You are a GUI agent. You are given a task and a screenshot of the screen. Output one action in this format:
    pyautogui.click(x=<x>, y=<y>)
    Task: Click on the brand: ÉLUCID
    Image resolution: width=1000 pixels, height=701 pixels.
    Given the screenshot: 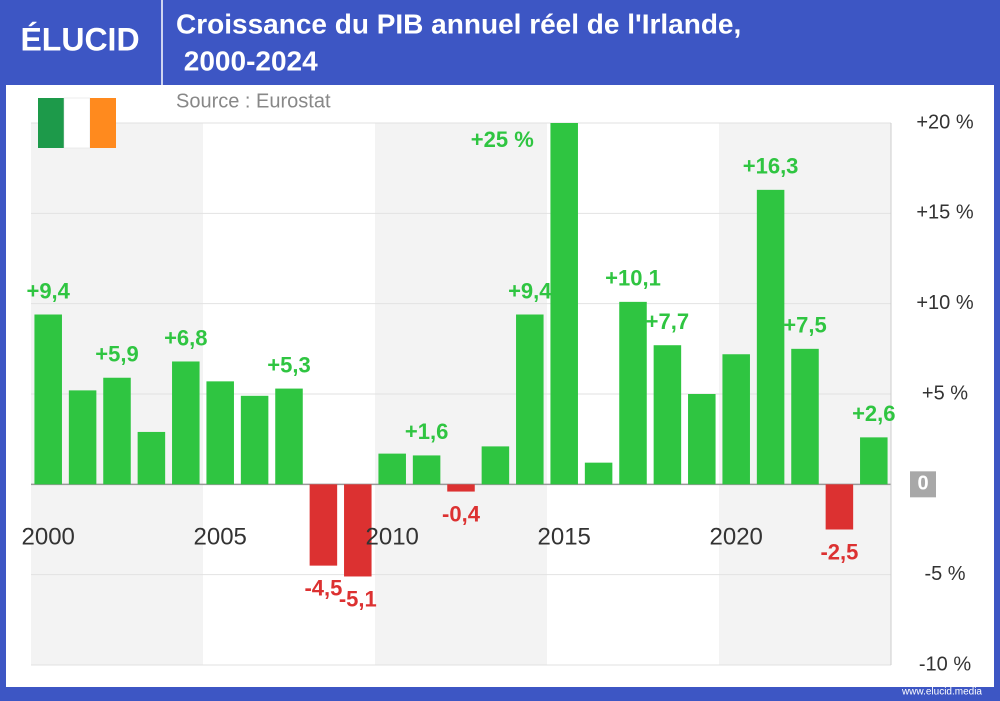 What is the action you would take?
    pyautogui.click(x=79, y=39)
    